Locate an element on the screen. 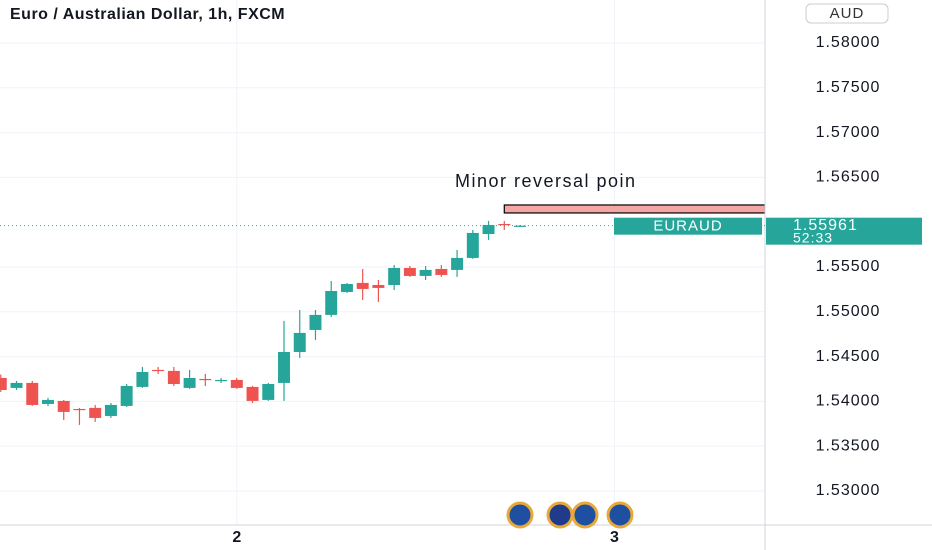  zone-box is located at coordinates (634, 209).